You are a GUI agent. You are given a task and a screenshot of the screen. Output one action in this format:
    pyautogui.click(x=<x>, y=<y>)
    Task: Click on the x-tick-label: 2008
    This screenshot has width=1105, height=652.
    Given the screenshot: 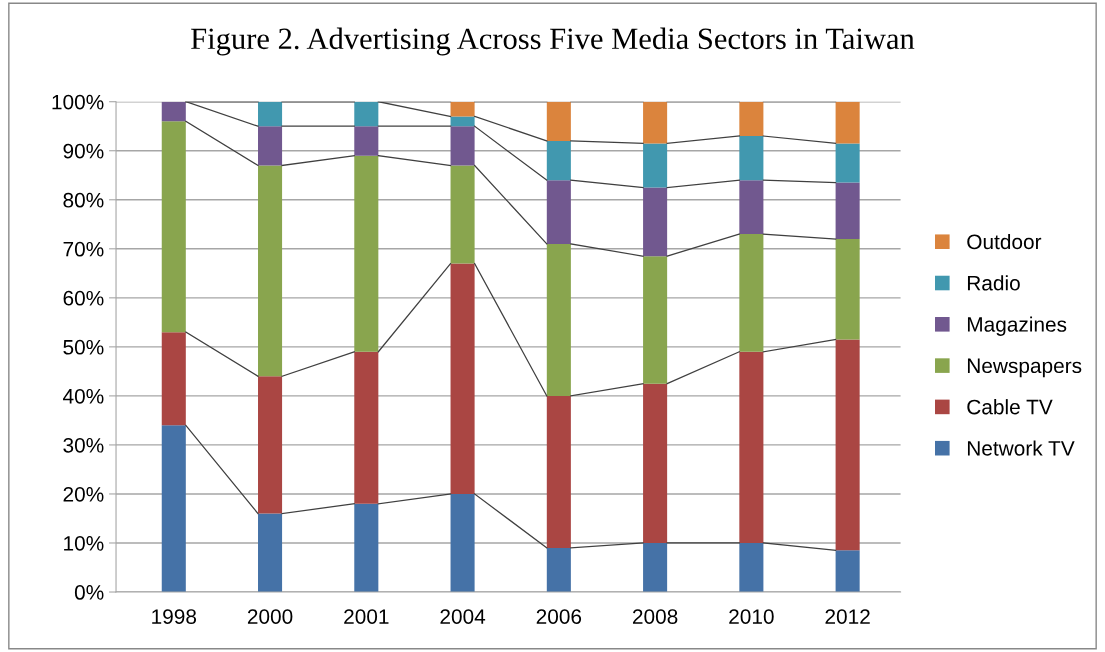 What is the action you would take?
    pyautogui.click(x=655, y=616)
    